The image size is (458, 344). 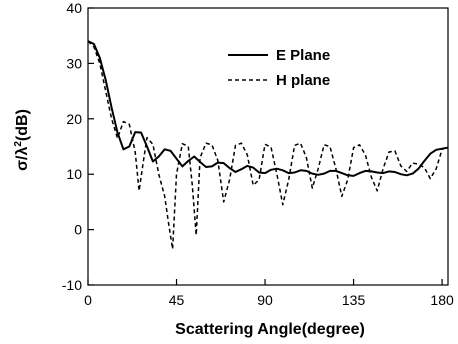 What do you see at coordinates (22, 125) in the screenshot?
I see `y-axis-title-unit: (dB)` at bounding box center [22, 125].